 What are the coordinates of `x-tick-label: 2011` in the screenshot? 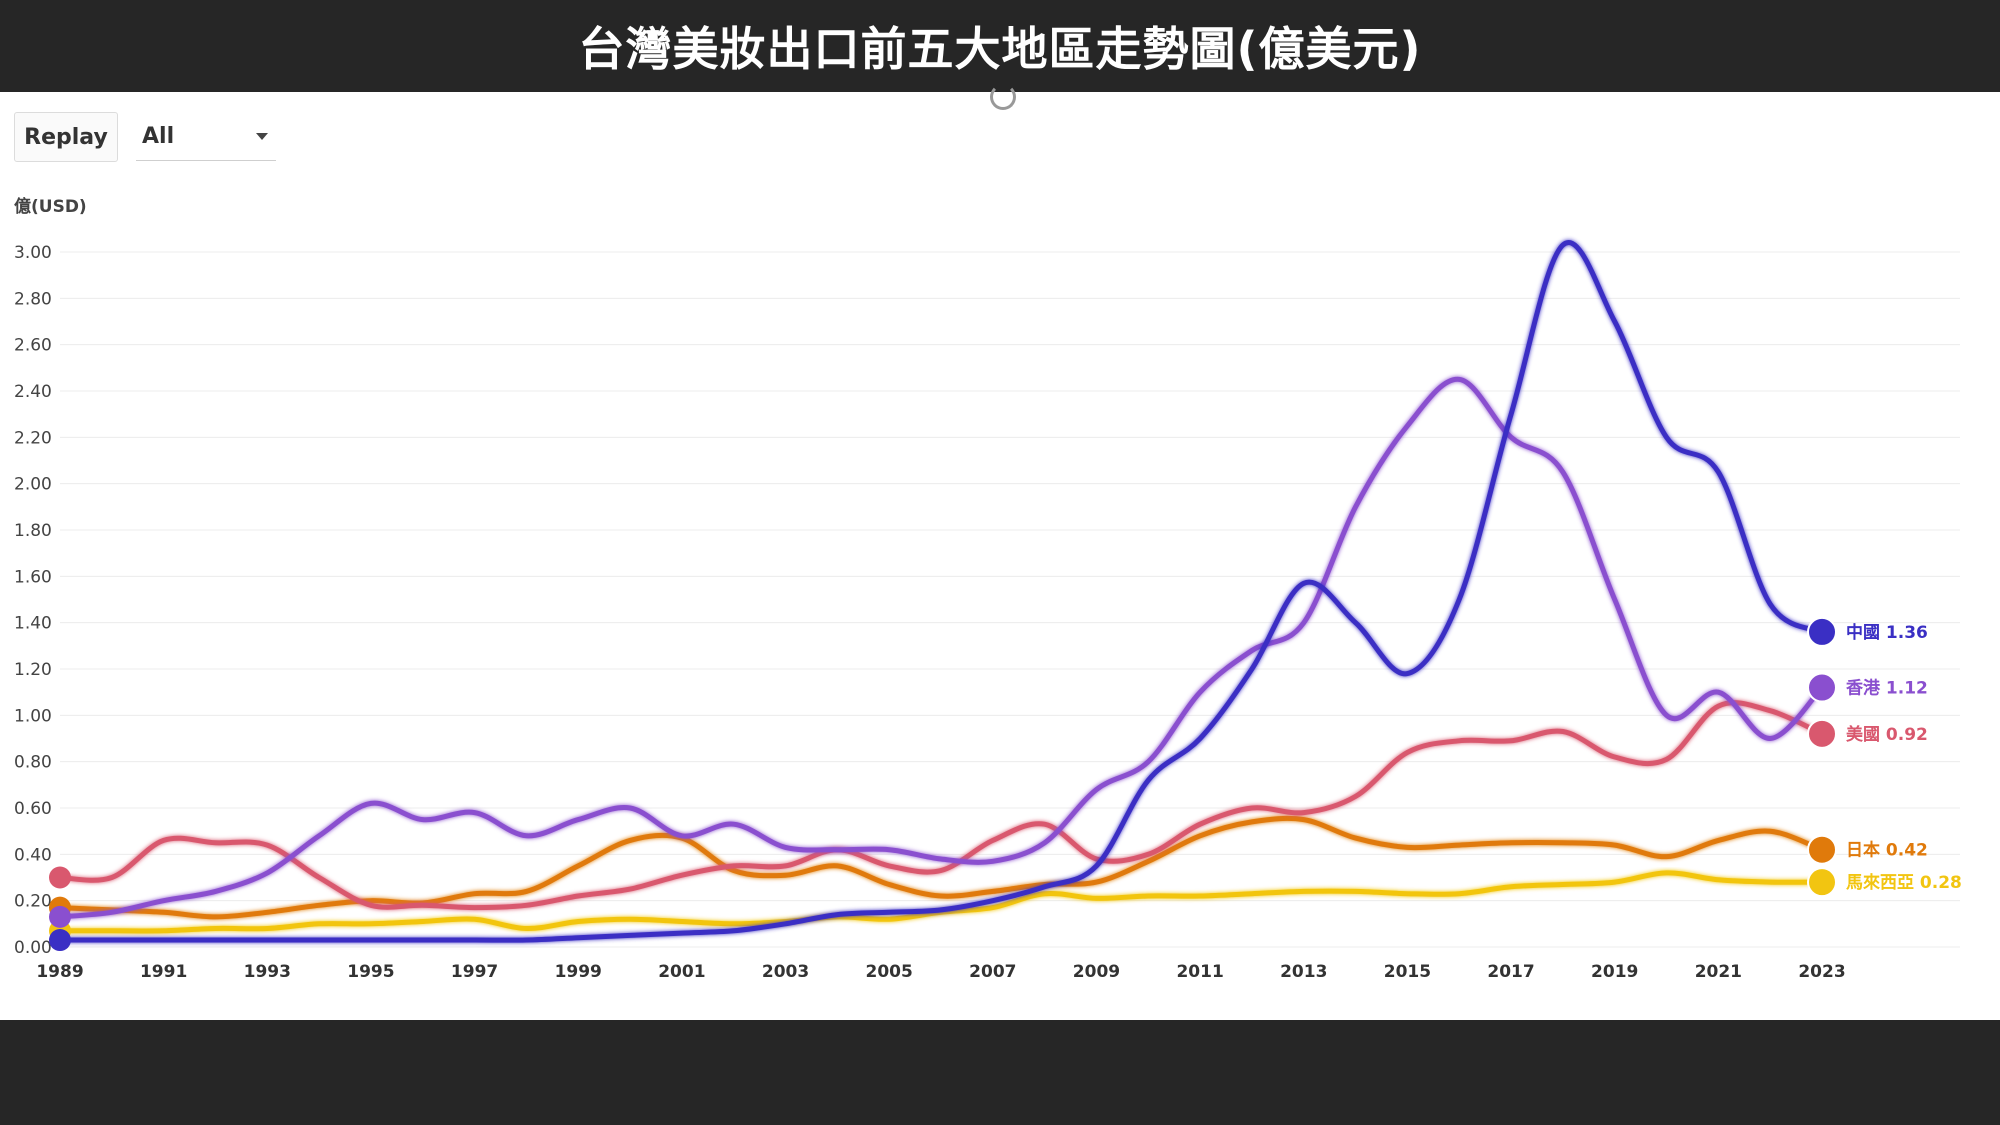 It's located at (1199, 972).